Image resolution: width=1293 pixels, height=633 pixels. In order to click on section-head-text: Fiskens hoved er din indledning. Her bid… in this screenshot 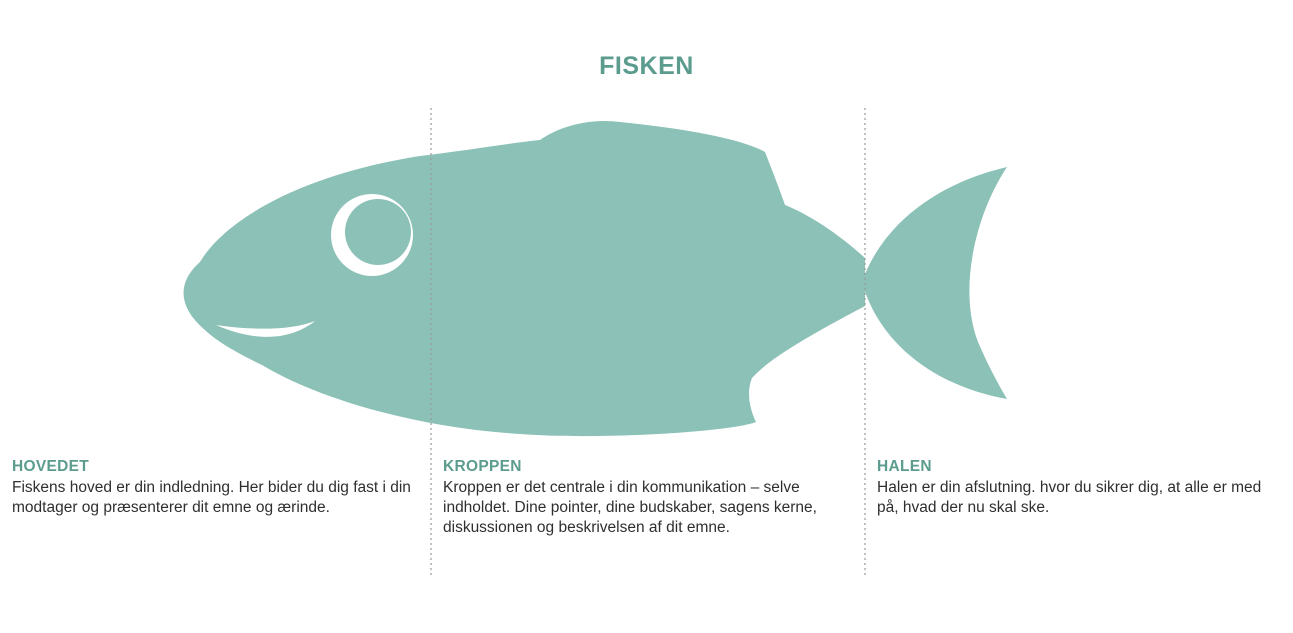, I will do `click(211, 497)`.